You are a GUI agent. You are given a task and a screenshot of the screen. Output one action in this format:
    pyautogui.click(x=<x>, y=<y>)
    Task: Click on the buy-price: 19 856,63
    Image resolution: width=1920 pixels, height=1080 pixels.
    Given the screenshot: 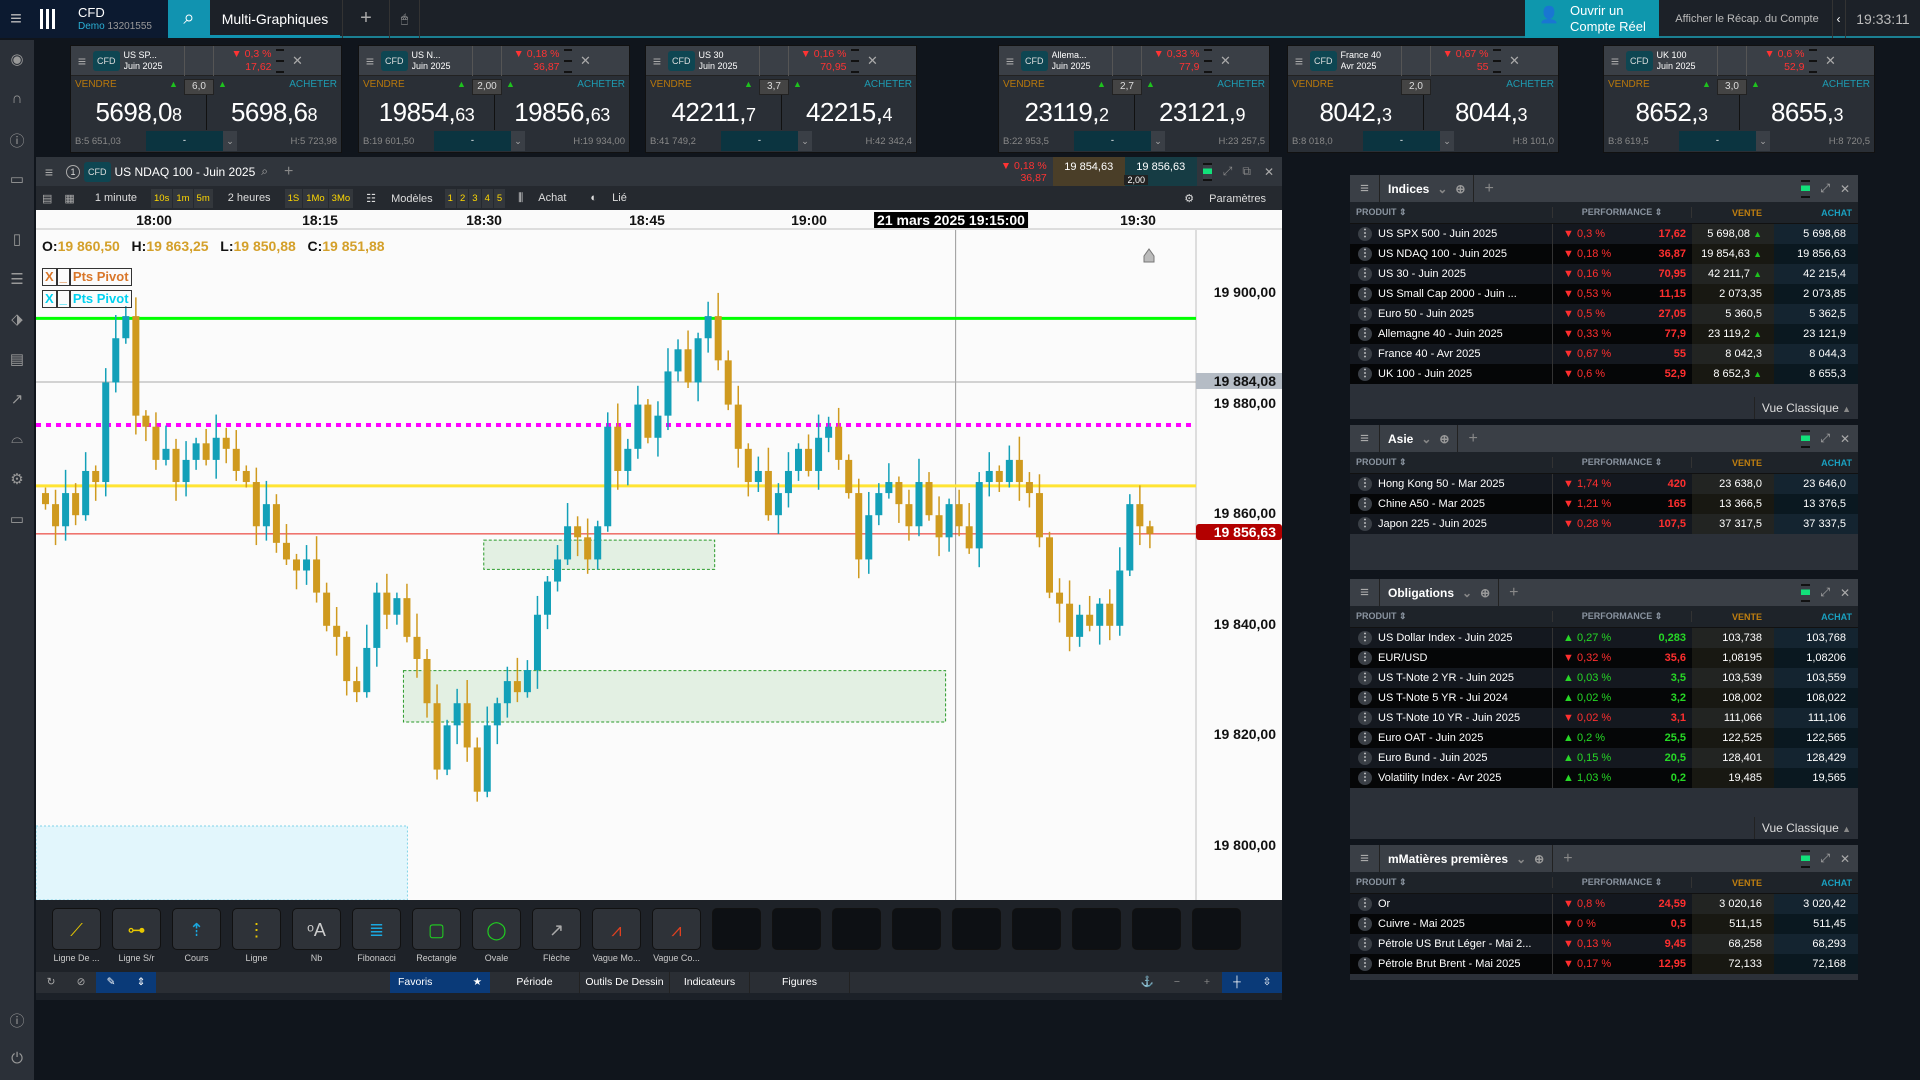 What is the action you would take?
    pyautogui.click(x=1816, y=254)
    